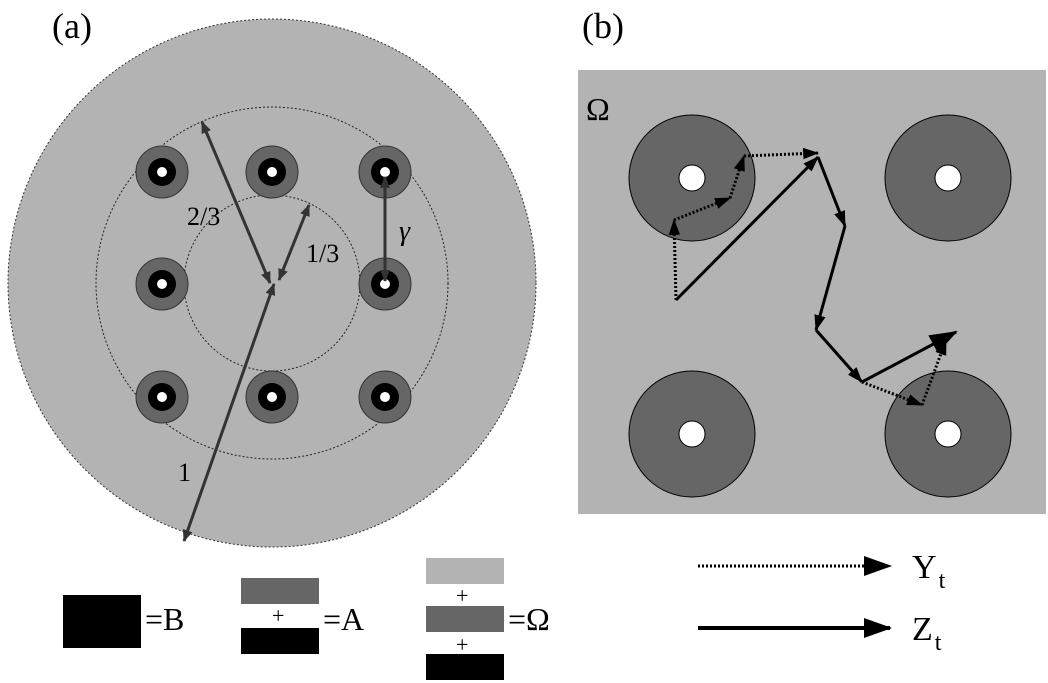 The image size is (1048, 683). I want to click on y-path, so click(808, 277).